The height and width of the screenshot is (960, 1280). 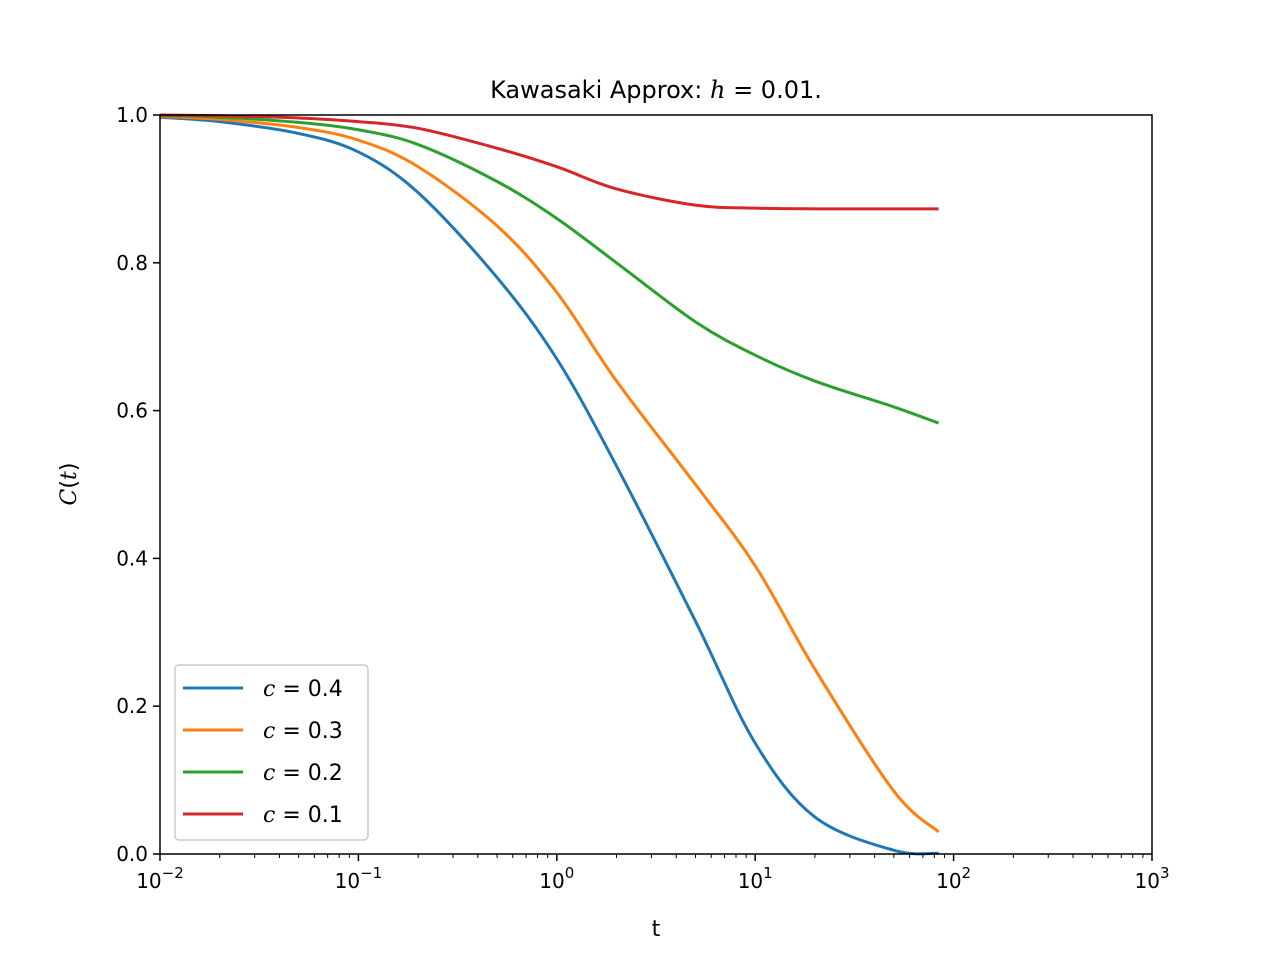 What do you see at coordinates (656, 929) in the screenshot?
I see `x-axis-title: t` at bounding box center [656, 929].